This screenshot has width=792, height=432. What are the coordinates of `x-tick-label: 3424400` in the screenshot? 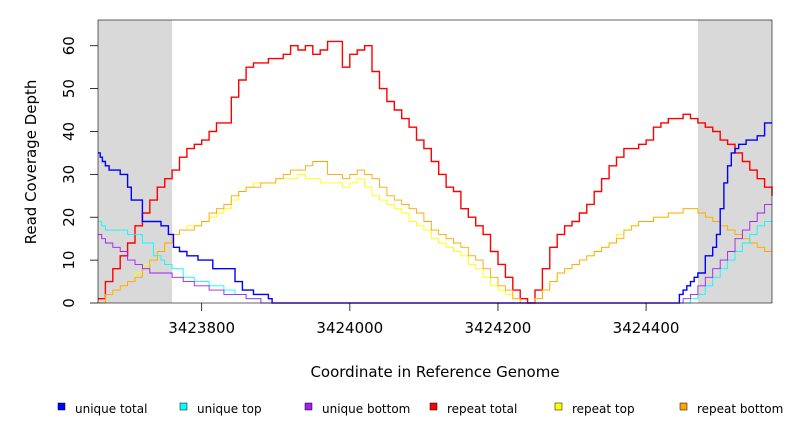 It's located at (646, 328).